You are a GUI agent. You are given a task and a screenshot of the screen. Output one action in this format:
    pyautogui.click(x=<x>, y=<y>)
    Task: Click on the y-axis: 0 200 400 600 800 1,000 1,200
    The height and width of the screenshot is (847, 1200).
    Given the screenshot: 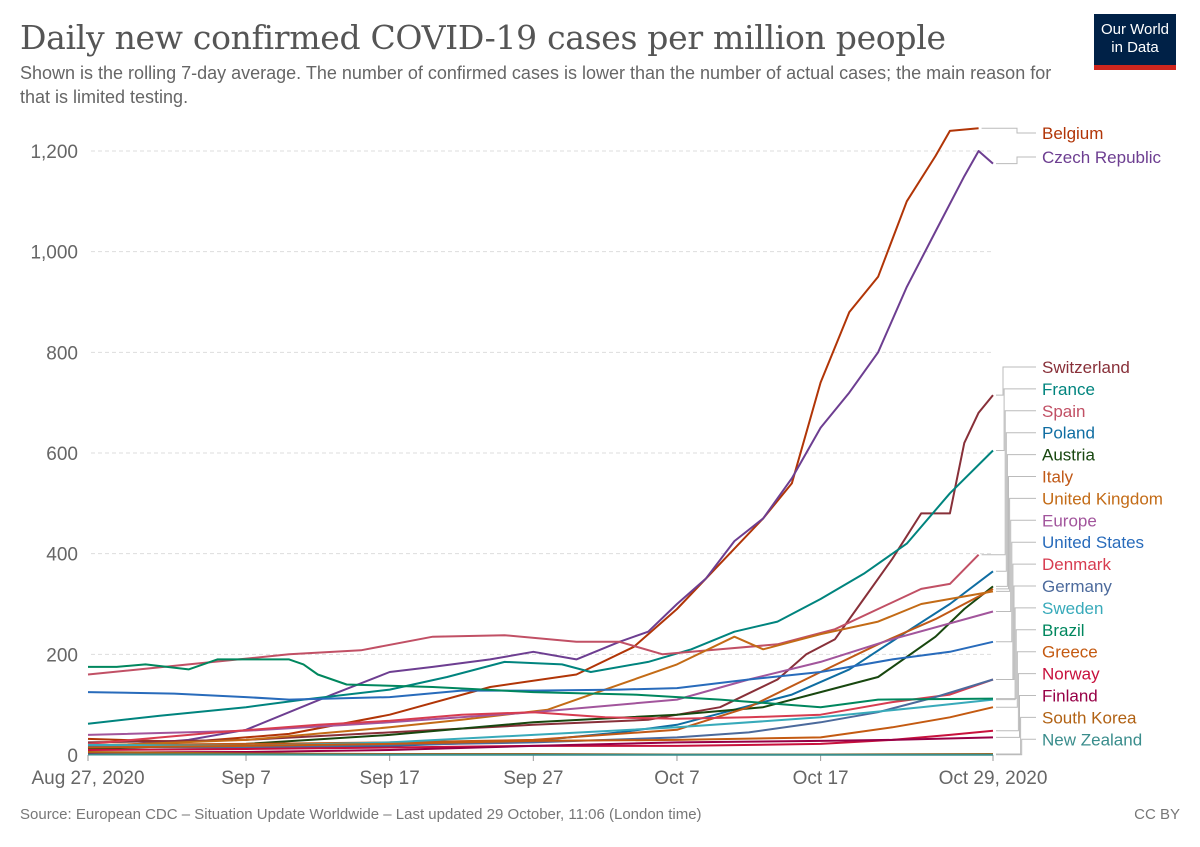 What is the action you would take?
    pyautogui.click(x=54, y=454)
    